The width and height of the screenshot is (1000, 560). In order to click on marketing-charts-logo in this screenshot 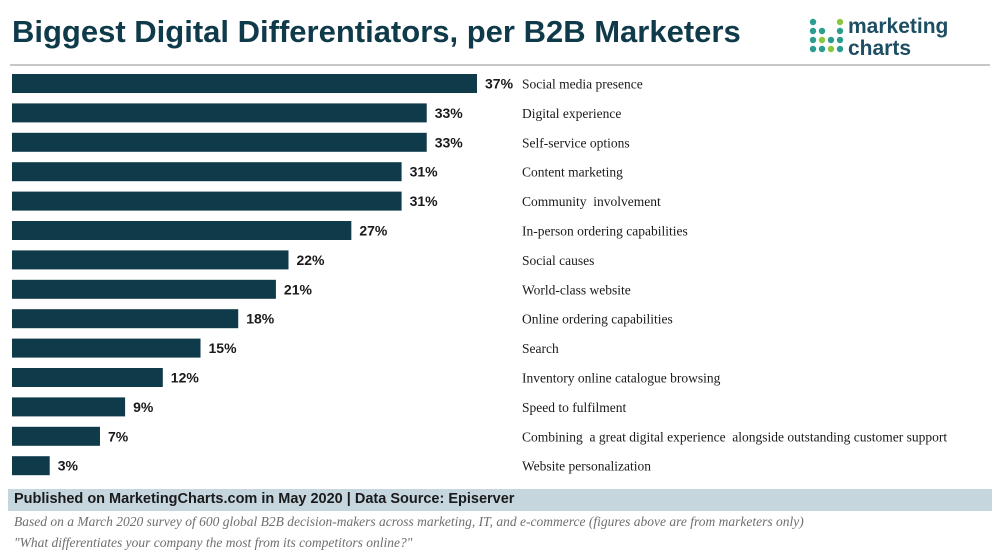, I will do `click(826, 35)`.